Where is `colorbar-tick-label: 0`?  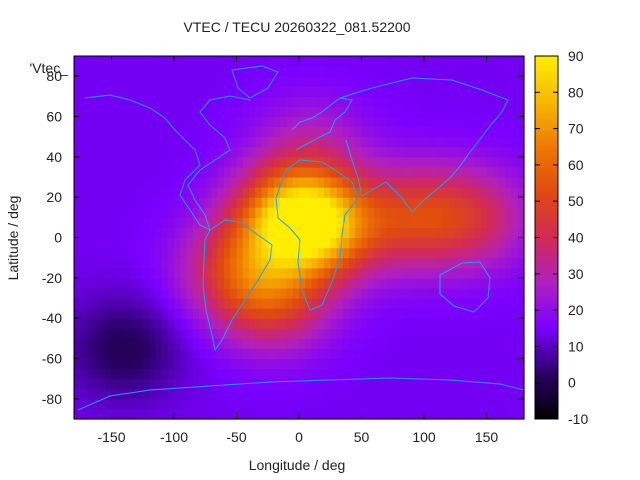
colorbar-tick-label: 0 is located at coordinates (572, 383).